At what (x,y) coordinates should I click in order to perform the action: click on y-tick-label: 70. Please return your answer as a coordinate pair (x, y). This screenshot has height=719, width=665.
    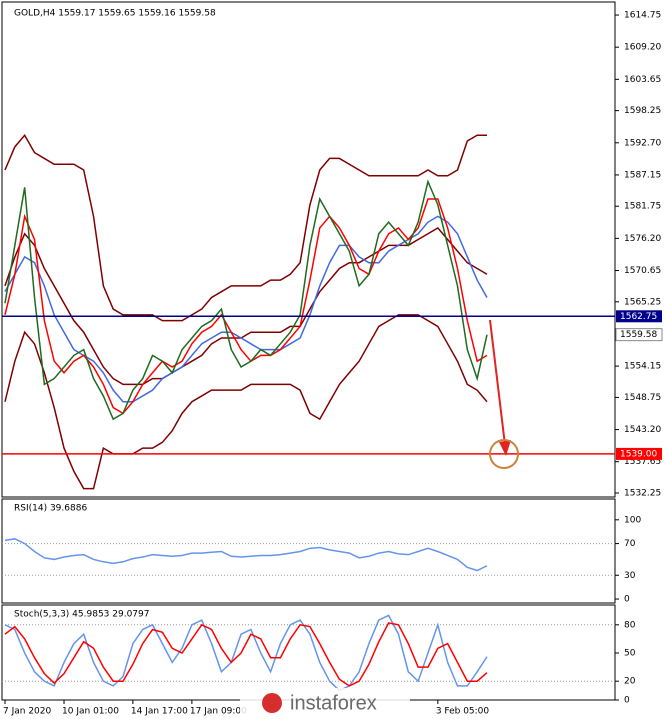
    Looking at the image, I should click on (630, 544).